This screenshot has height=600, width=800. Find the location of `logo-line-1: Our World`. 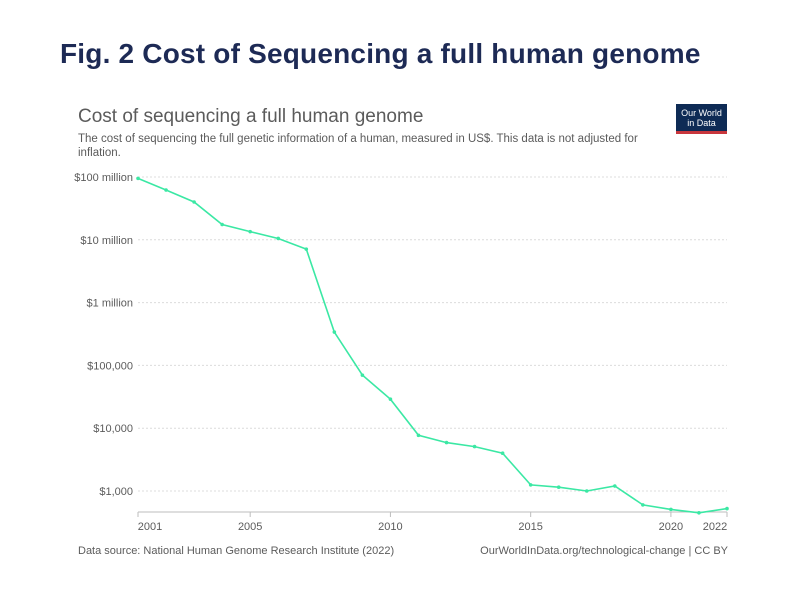

logo-line-1: Our World is located at coordinates (701, 113).